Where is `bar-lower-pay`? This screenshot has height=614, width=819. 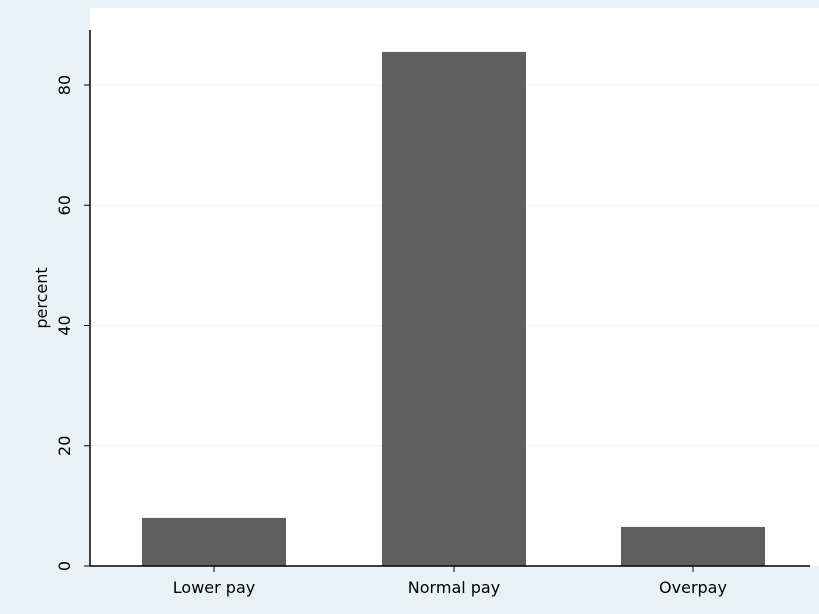
bar-lower-pay is located at coordinates (214, 541).